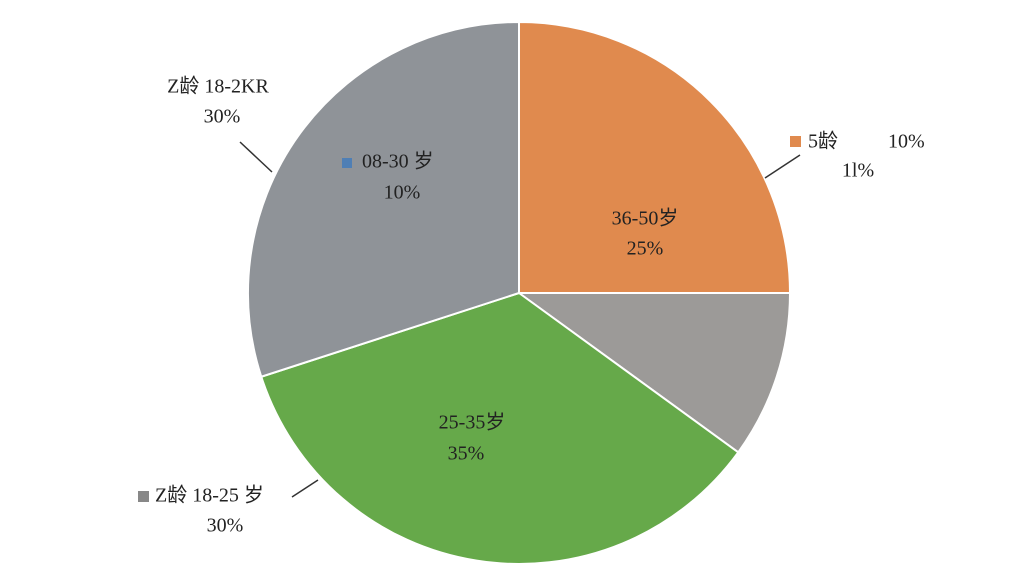 This screenshot has width=1024, height=576. What do you see at coordinates (222, 117) in the screenshot?
I see `value-label: 30%` at bounding box center [222, 117].